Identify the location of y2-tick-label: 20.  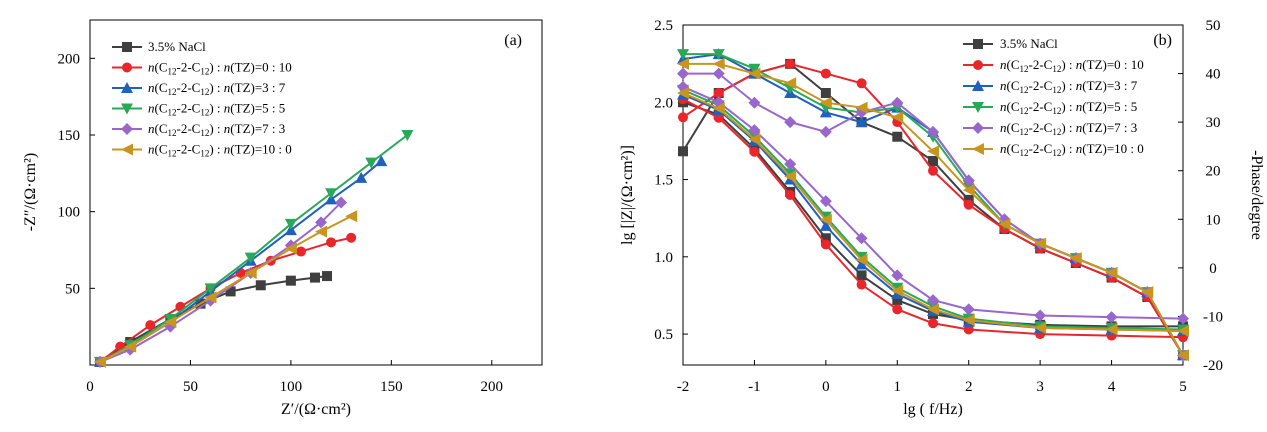
(1213, 172).